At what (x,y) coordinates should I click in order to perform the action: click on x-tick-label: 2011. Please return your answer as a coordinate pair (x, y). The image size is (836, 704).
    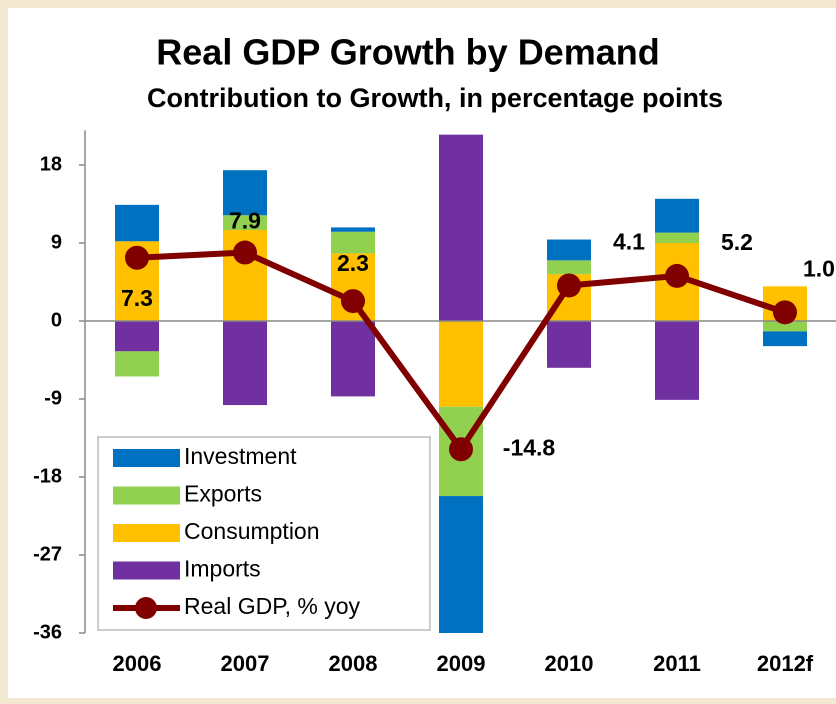
    Looking at the image, I should click on (677, 663).